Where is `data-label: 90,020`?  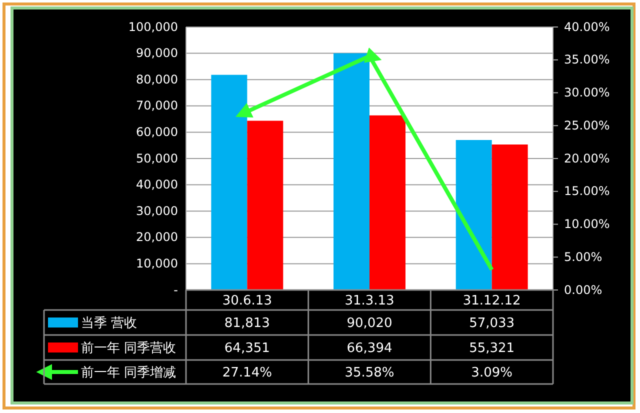 data-label: 90,020 is located at coordinates (369, 324).